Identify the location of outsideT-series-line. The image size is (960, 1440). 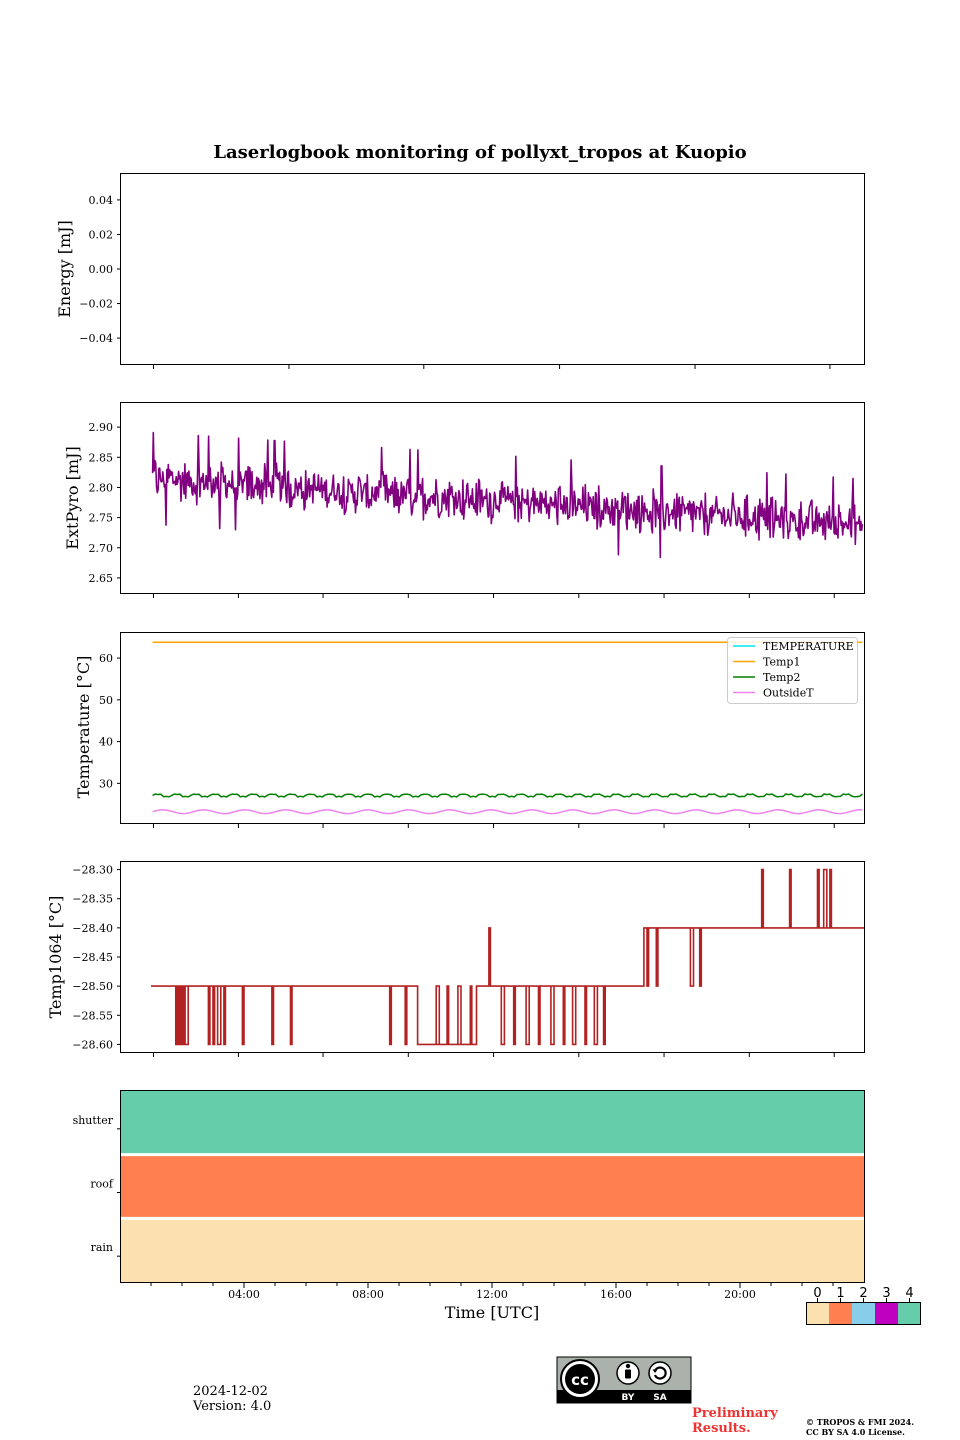
(507, 812).